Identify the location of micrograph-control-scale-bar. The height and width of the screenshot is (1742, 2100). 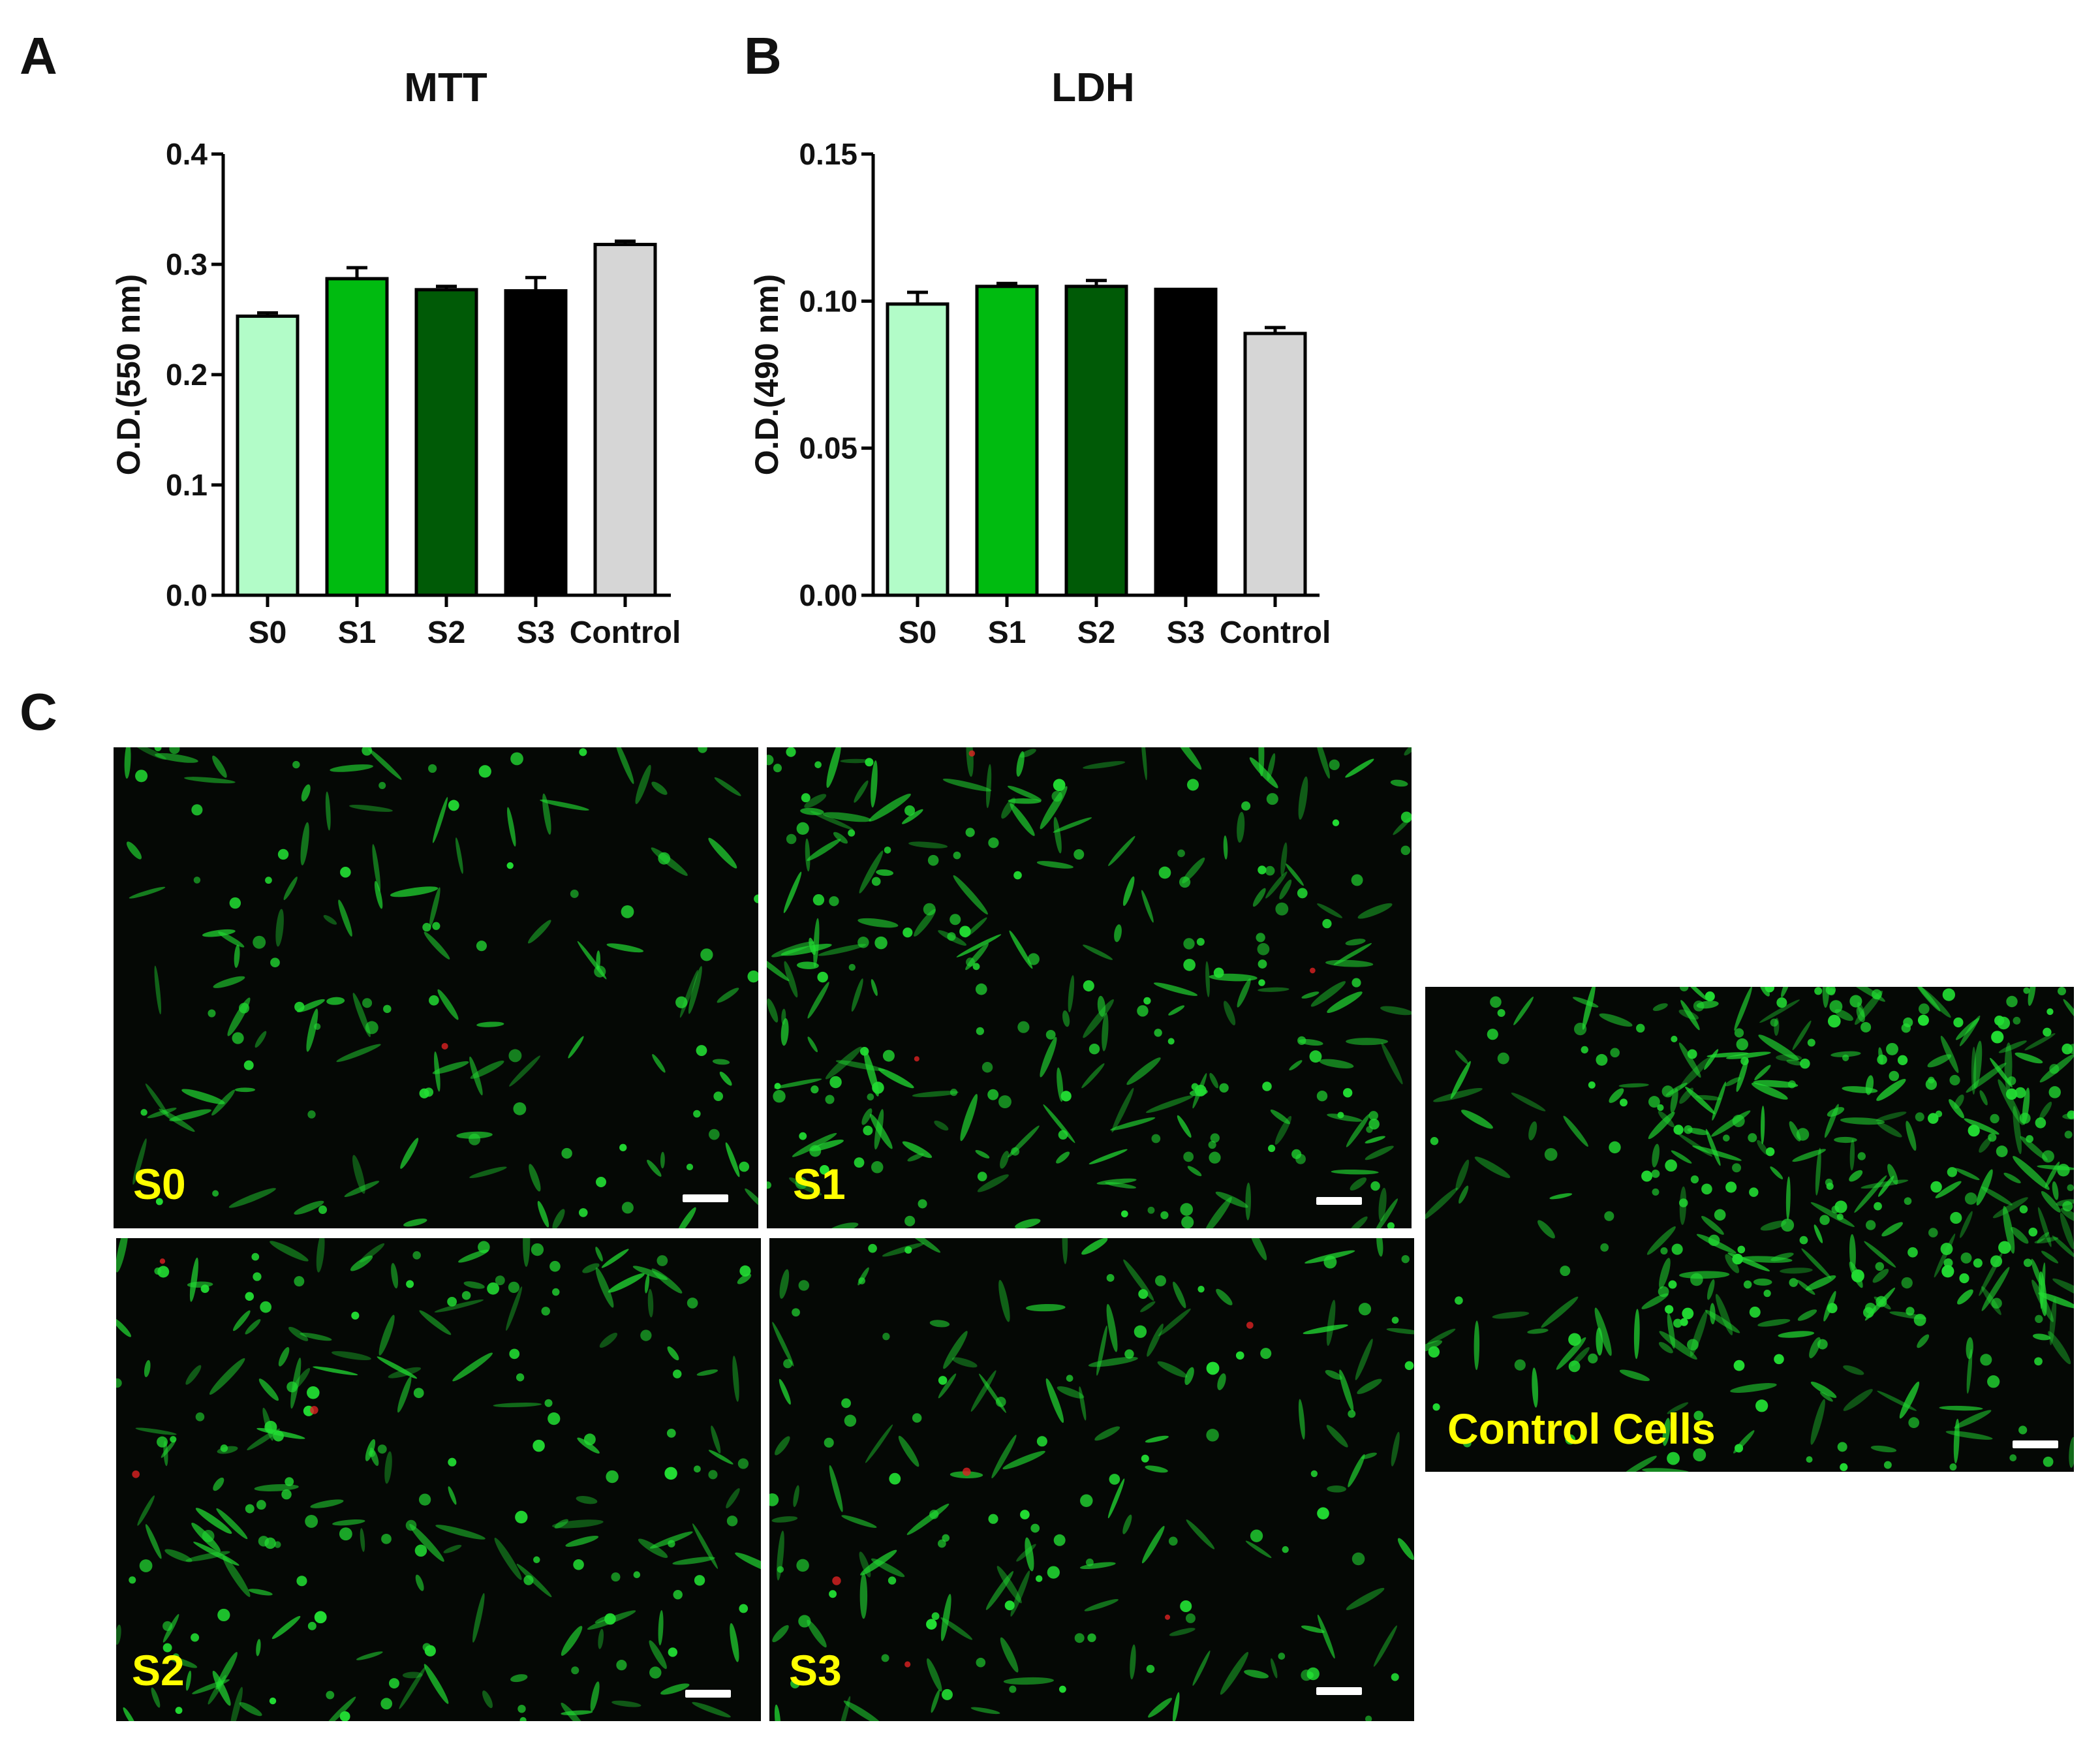
(2035, 1444).